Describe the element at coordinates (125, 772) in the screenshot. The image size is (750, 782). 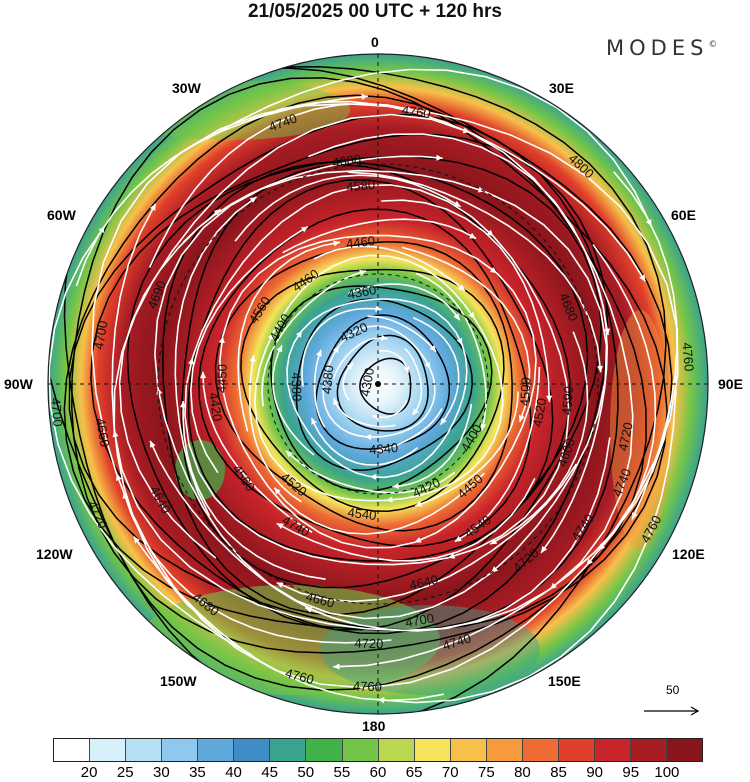
I see `colorbar-tick-label: 25` at that location.